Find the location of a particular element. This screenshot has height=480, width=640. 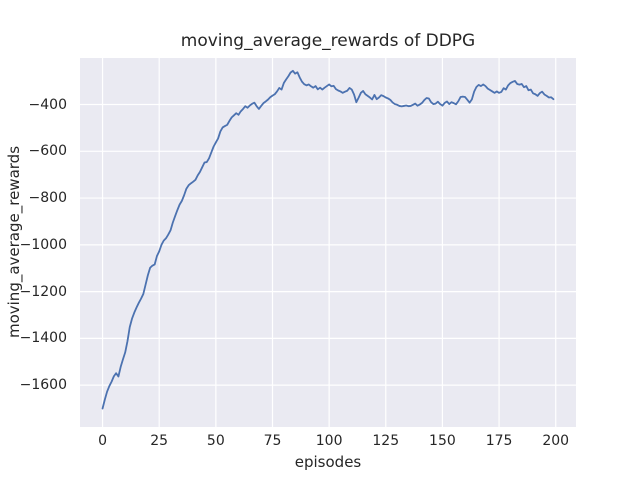

y-tick-label: −800 is located at coordinates (47, 198).